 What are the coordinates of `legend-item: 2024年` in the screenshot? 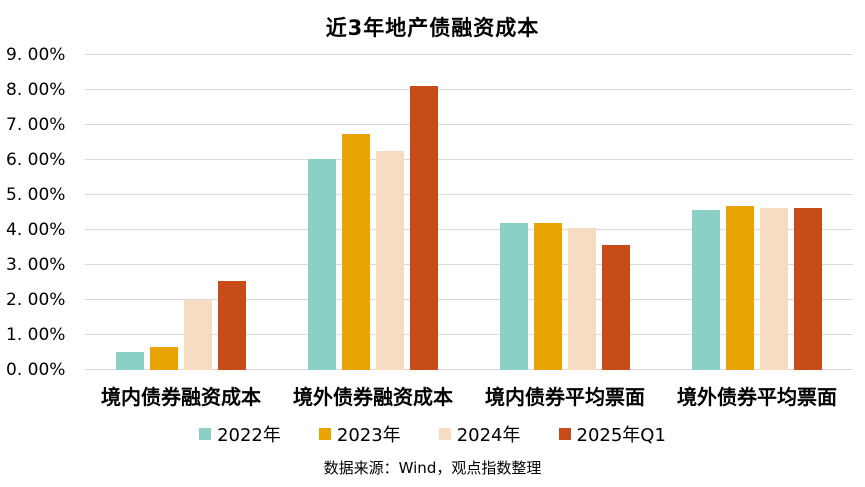 It's located at (479, 434).